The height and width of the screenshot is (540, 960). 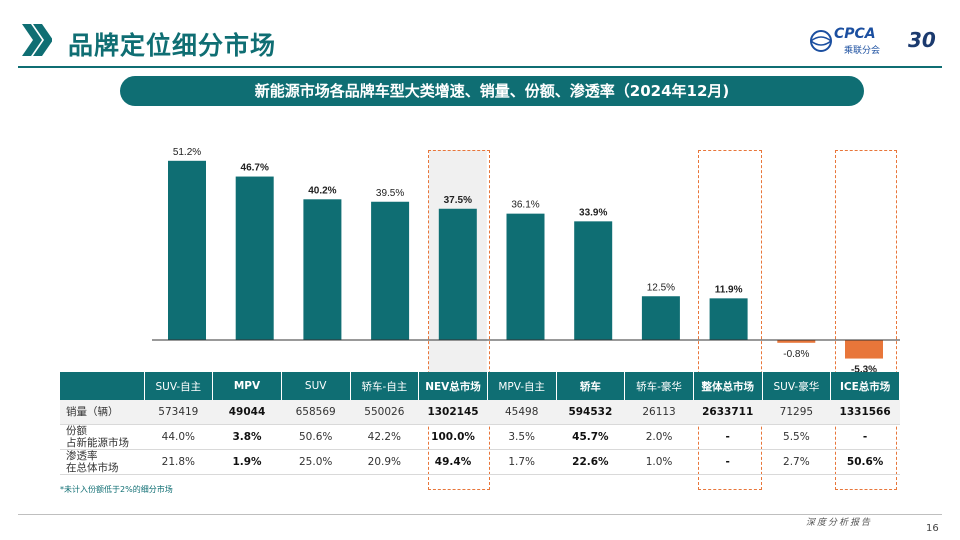 I want to click on data-label-NEV总市场: 37.5%, so click(x=458, y=200).